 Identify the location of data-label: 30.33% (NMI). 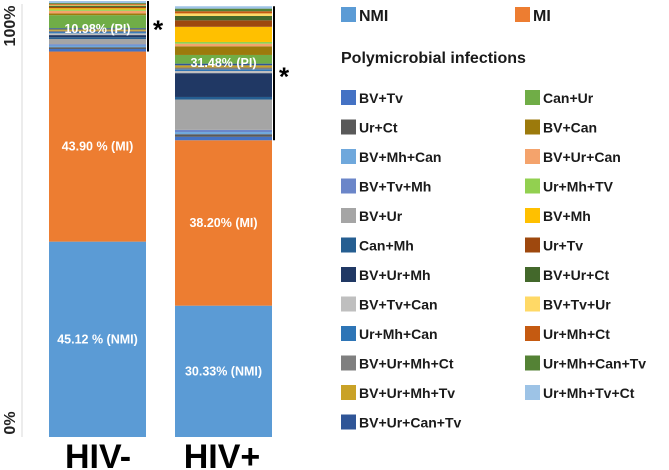
(223, 371).